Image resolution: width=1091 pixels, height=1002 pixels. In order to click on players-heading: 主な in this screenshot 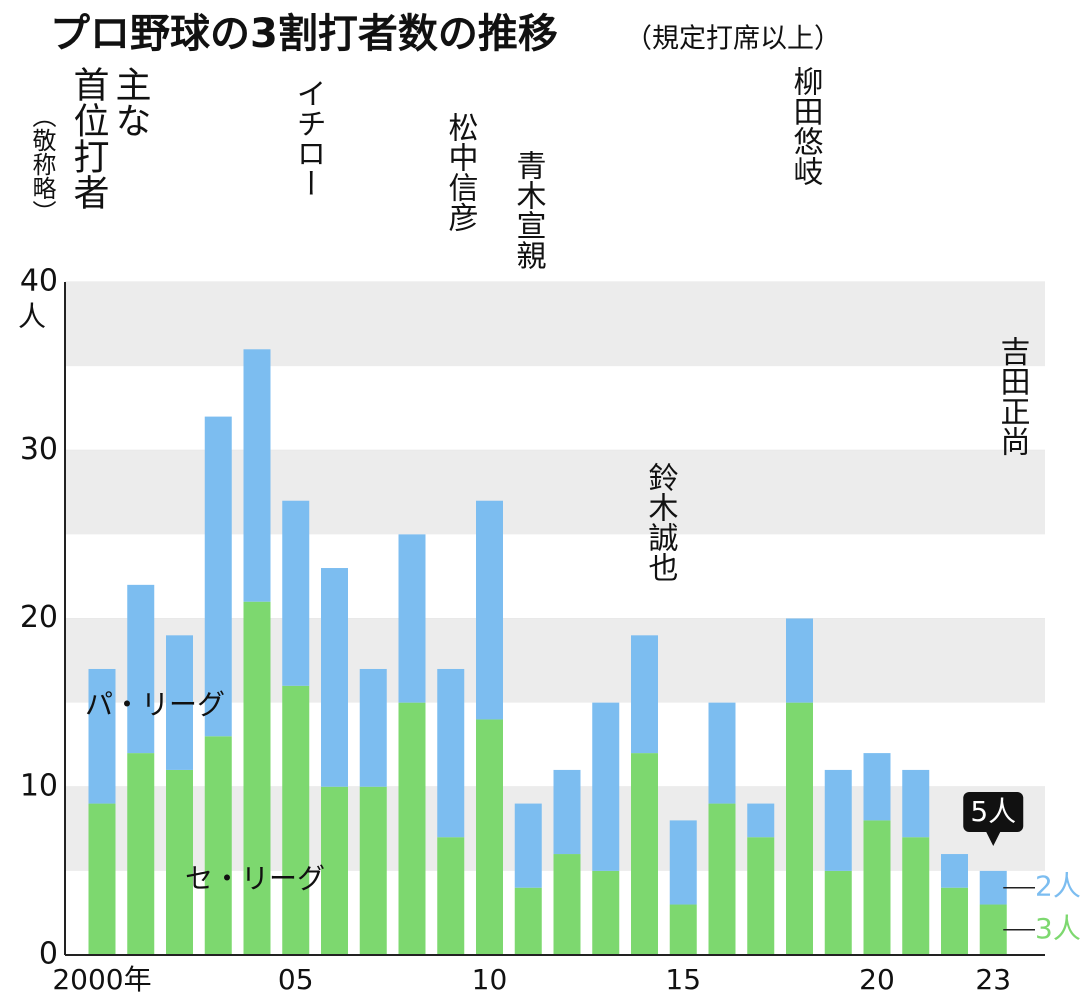, I will do `click(130, 102)`.